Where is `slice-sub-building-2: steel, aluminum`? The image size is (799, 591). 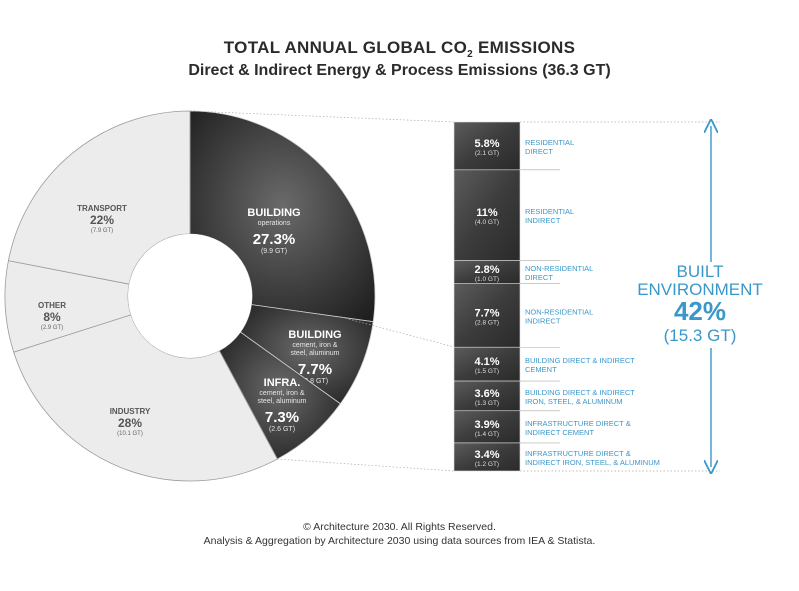
slice-sub-building-2: steel, aluminum is located at coordinates (314, 353).